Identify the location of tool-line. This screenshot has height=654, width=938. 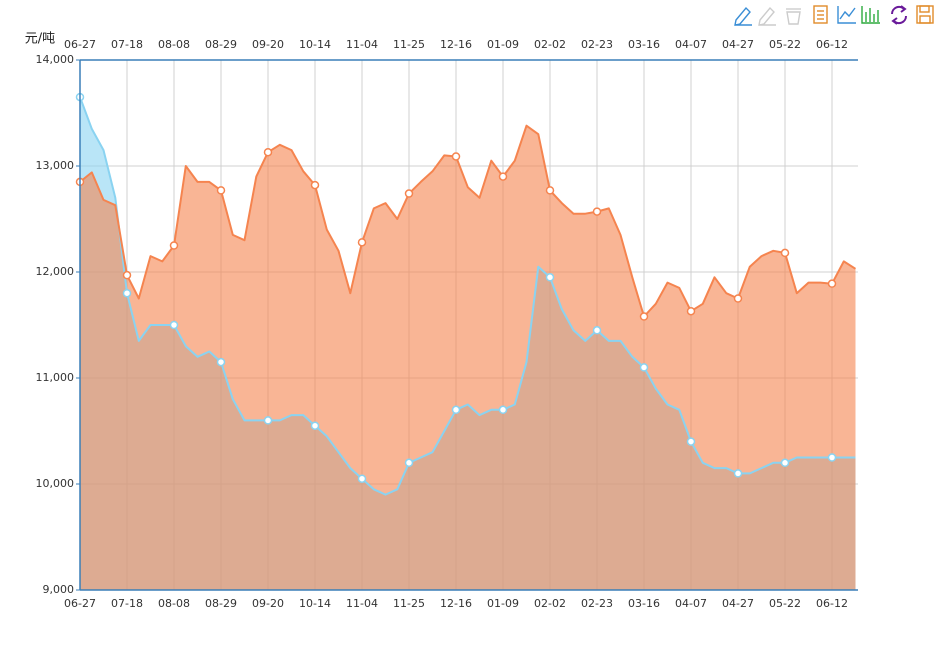
(846, 15).